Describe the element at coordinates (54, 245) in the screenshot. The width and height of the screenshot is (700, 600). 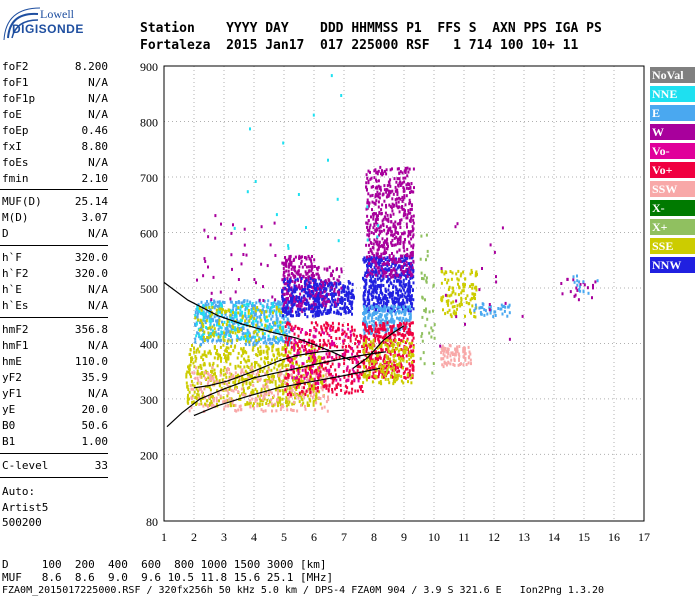
I see `param-separator` at that location.